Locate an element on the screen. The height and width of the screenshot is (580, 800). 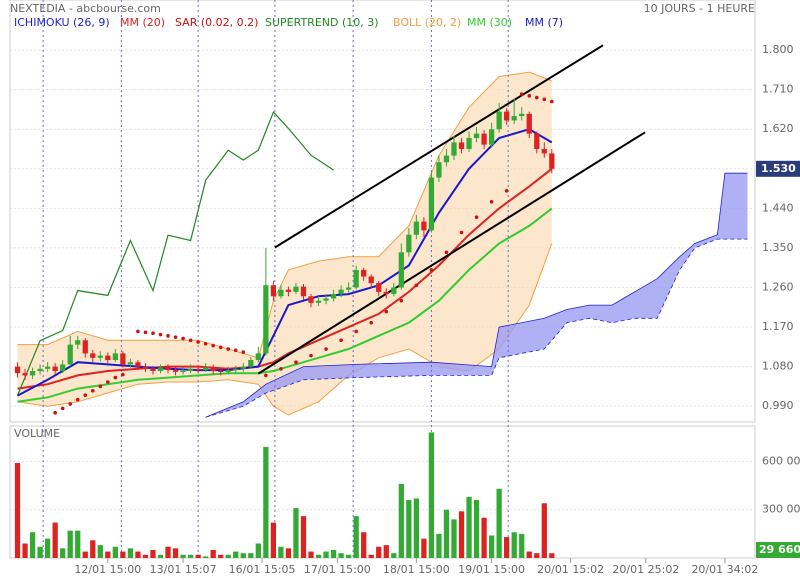
legend-entry: SAR (0.02, 0.2) is located at coordinates (216, 22).